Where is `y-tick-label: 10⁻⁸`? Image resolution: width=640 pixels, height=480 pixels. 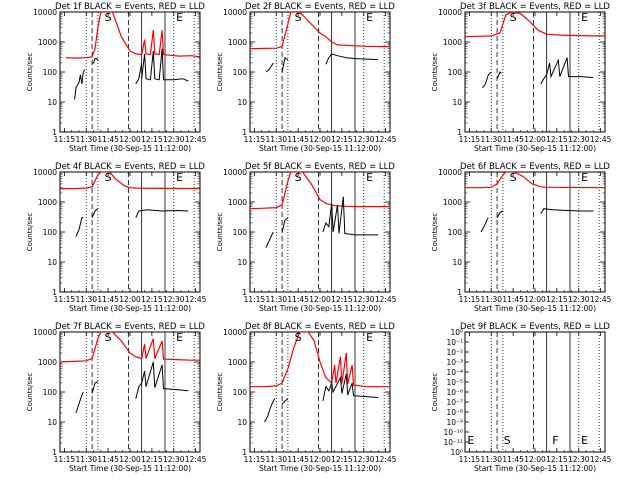 y-tick-label: 10⁻⁸ is located at coordinates (454, 412).